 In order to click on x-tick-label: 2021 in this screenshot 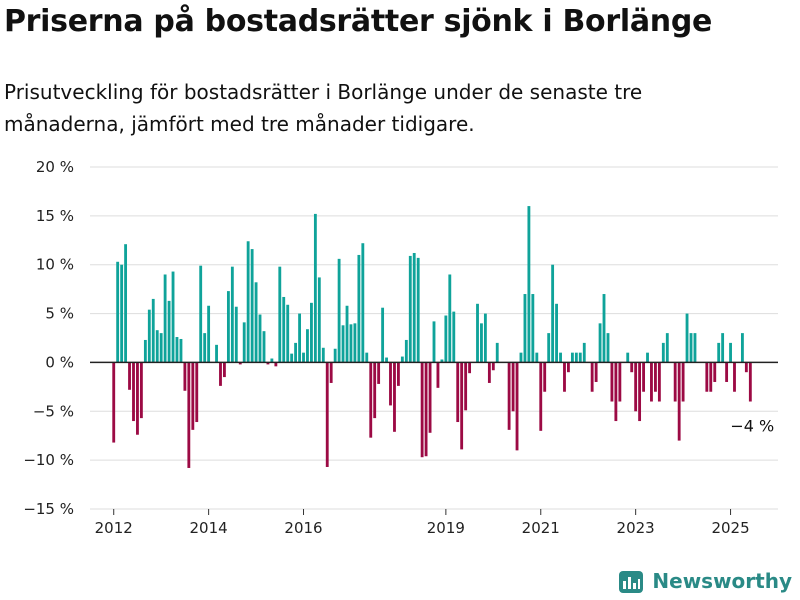, I will do `click(541, 528)`.